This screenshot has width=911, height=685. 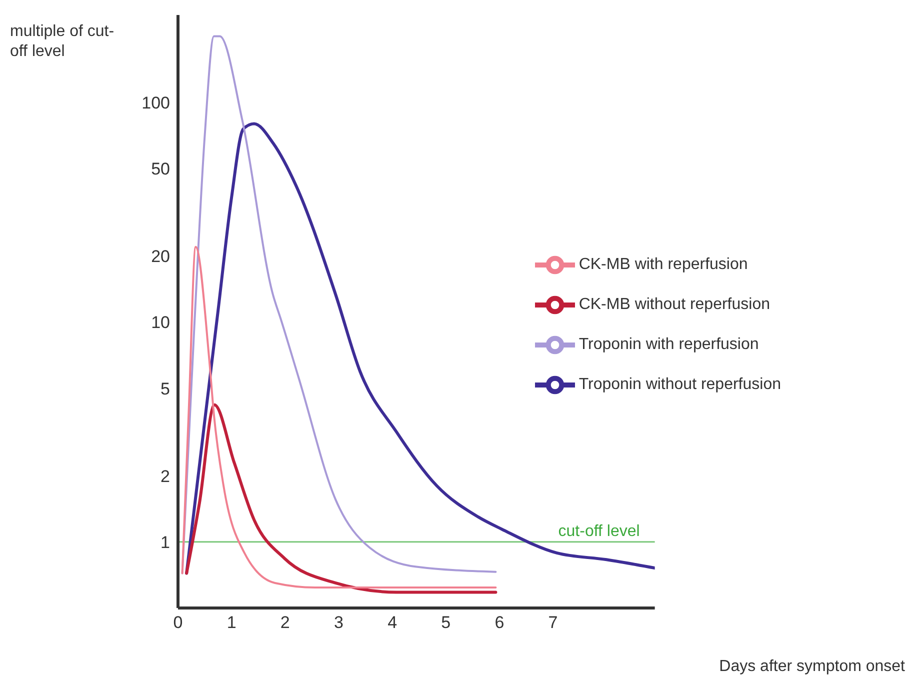 What do you see at coordinates (812, 667) in the screenshot?
I see `x-axis-title: Days after symptom onset` at bounding box center [812, 667].